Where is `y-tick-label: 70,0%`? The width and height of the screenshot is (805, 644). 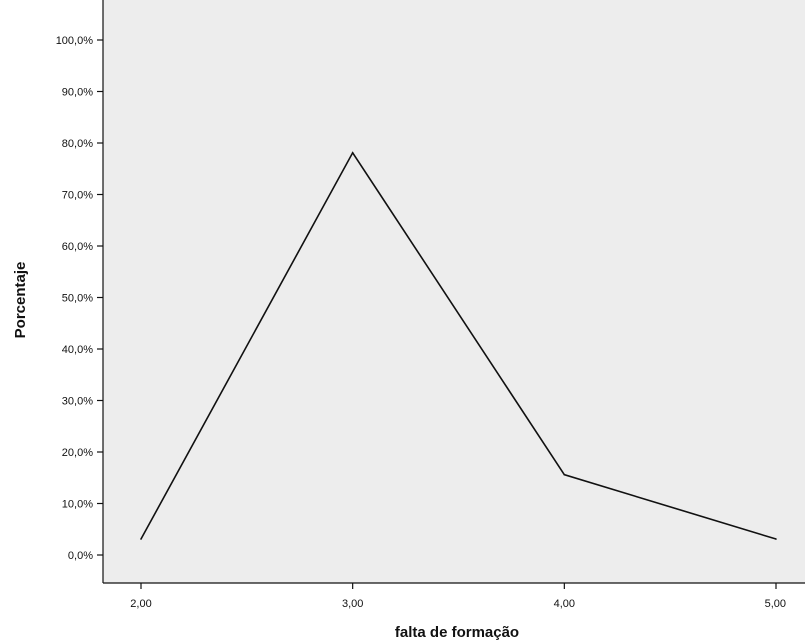 y-tick-label: 70,0% is located at coordinates (77, 196).